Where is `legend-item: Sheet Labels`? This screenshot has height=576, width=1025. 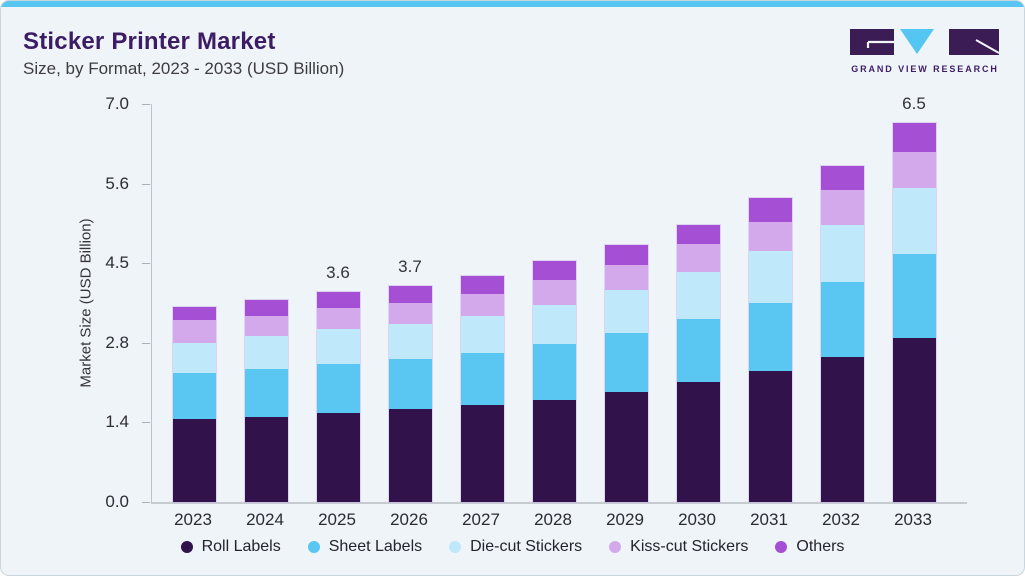
legend-item: Sheet Labels is located at coordinates (365, 547).